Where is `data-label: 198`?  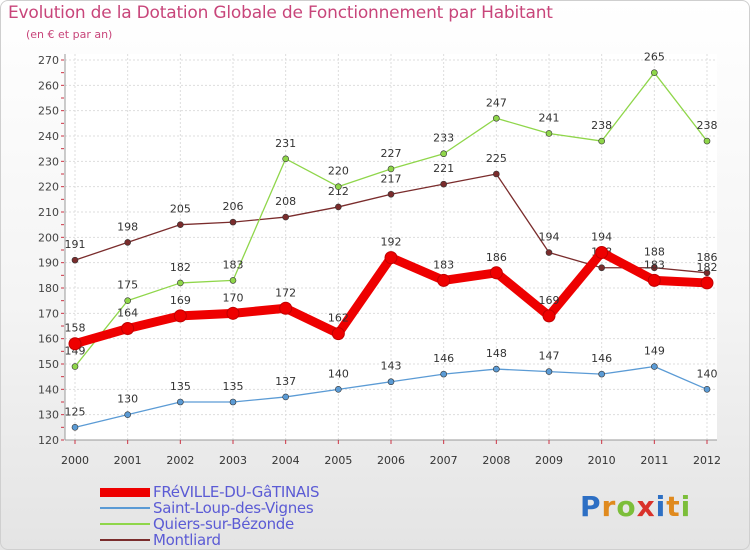 data-label: 198 is located at coordinates (127, 226).